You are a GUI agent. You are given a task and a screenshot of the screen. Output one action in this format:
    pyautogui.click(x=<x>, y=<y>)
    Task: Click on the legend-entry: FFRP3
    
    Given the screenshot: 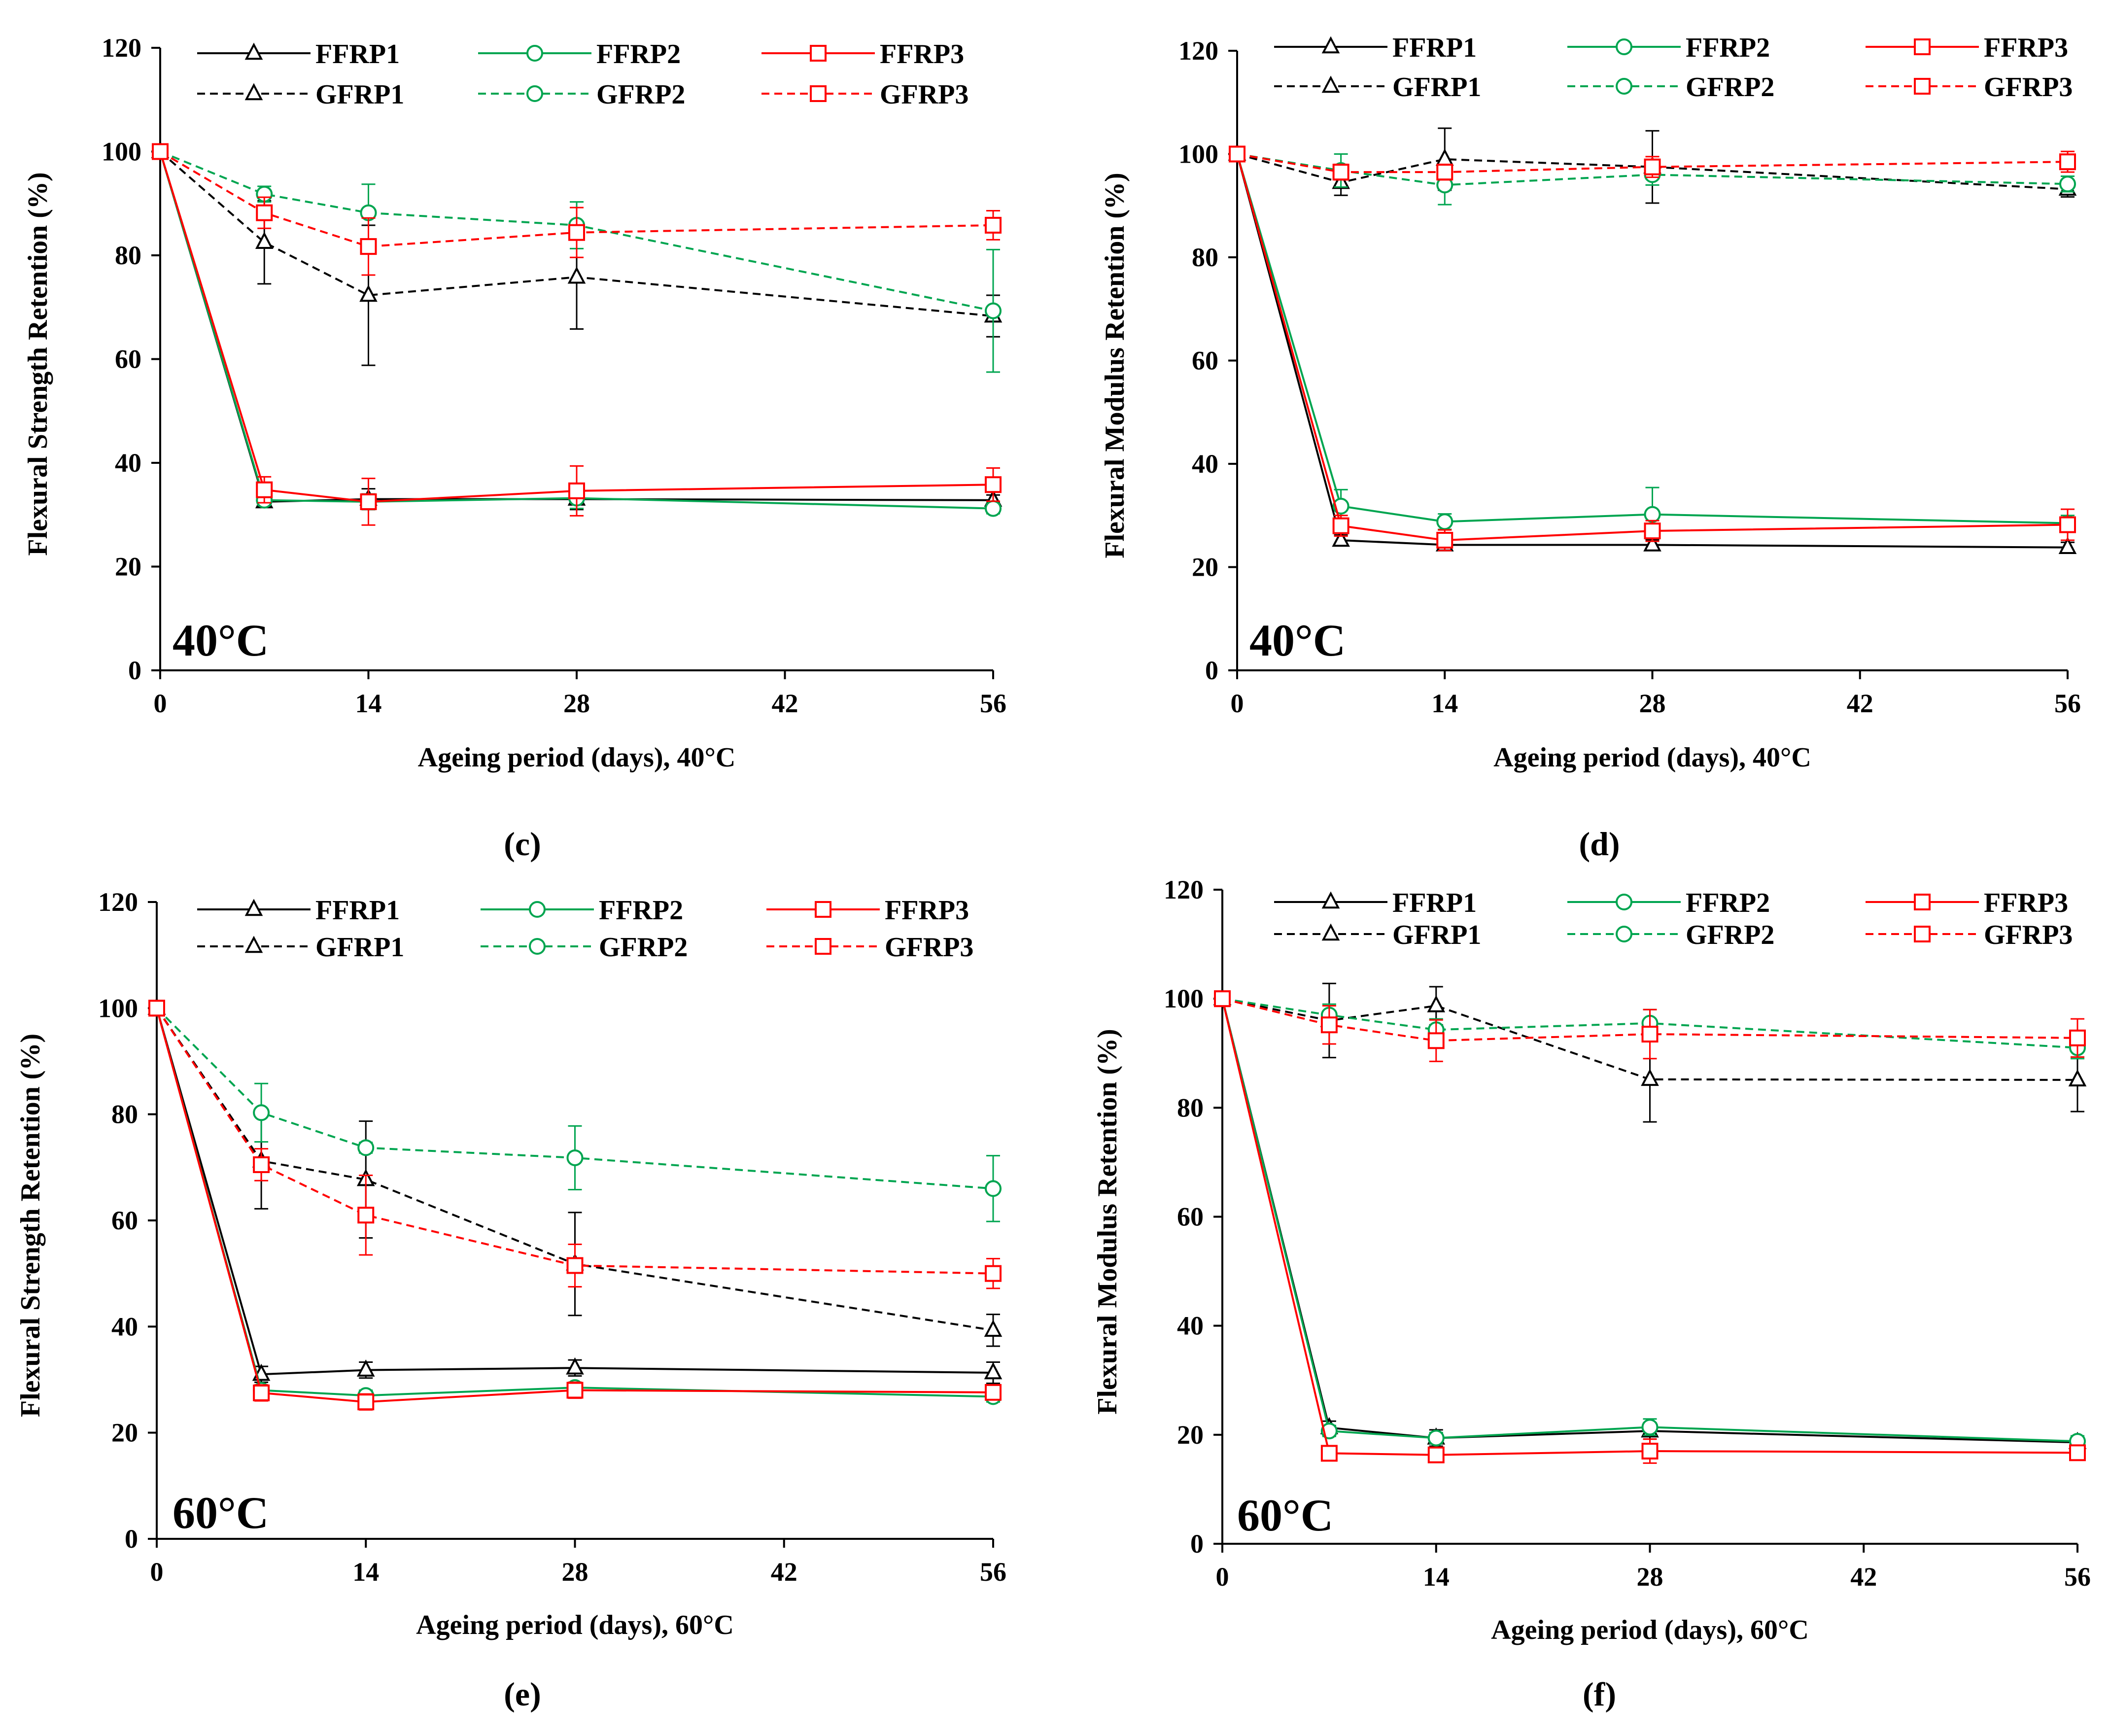 What is the action you would take?
    pyautogui.click(x=1967, y=48)
    